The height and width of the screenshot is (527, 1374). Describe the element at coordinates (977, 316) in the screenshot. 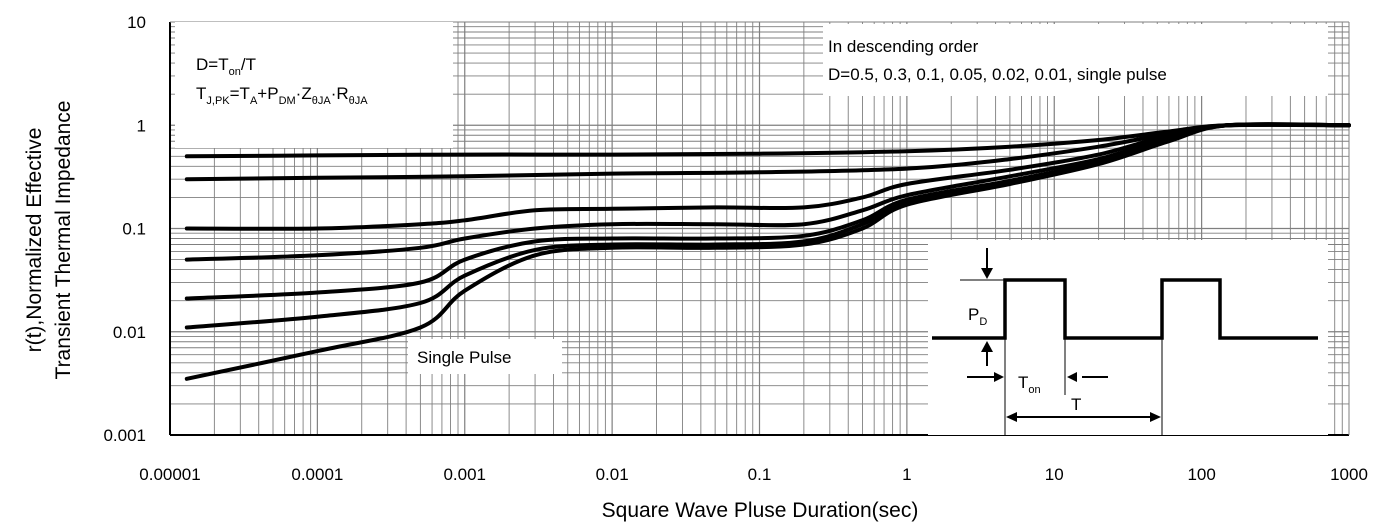

I see `pd-label: PD` at that location.